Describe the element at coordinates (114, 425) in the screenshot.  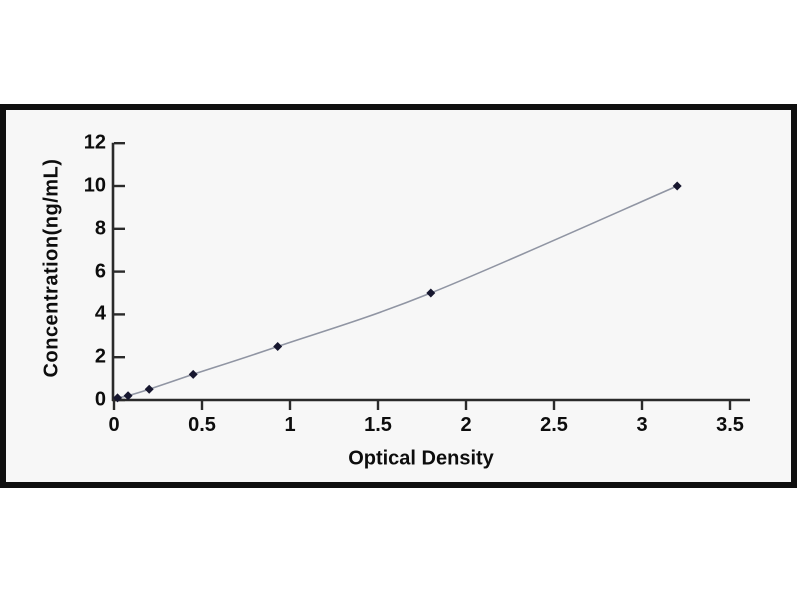
I see `x-tick-label: 0` at that location.